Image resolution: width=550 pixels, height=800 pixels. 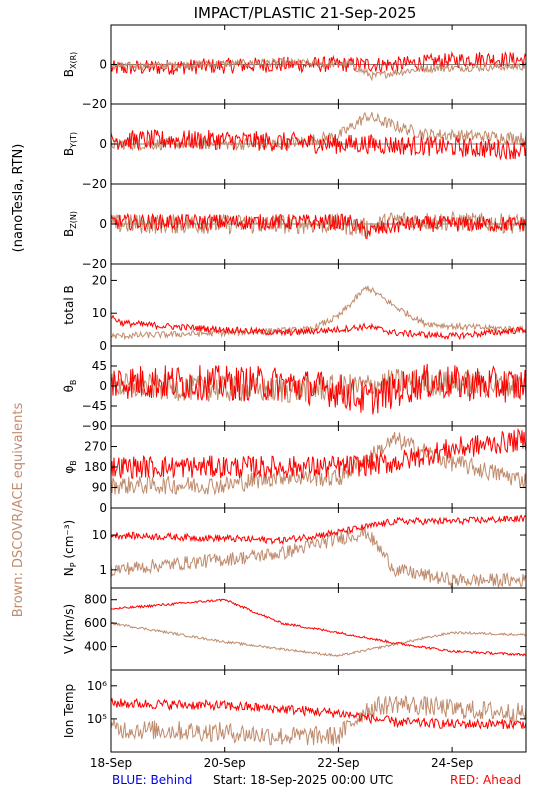 I want to click on y-axis-label: φB, so click(x=70, y=466).